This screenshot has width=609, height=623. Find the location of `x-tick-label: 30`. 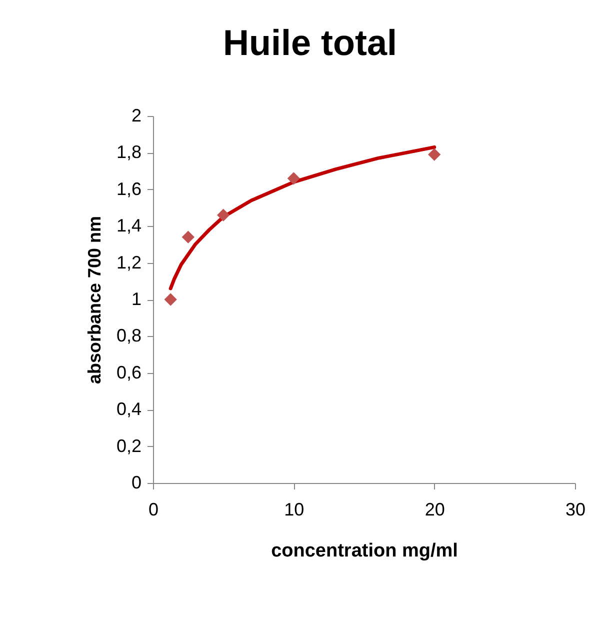

x-tick-label: 30 is located at coordinates (575, 510).